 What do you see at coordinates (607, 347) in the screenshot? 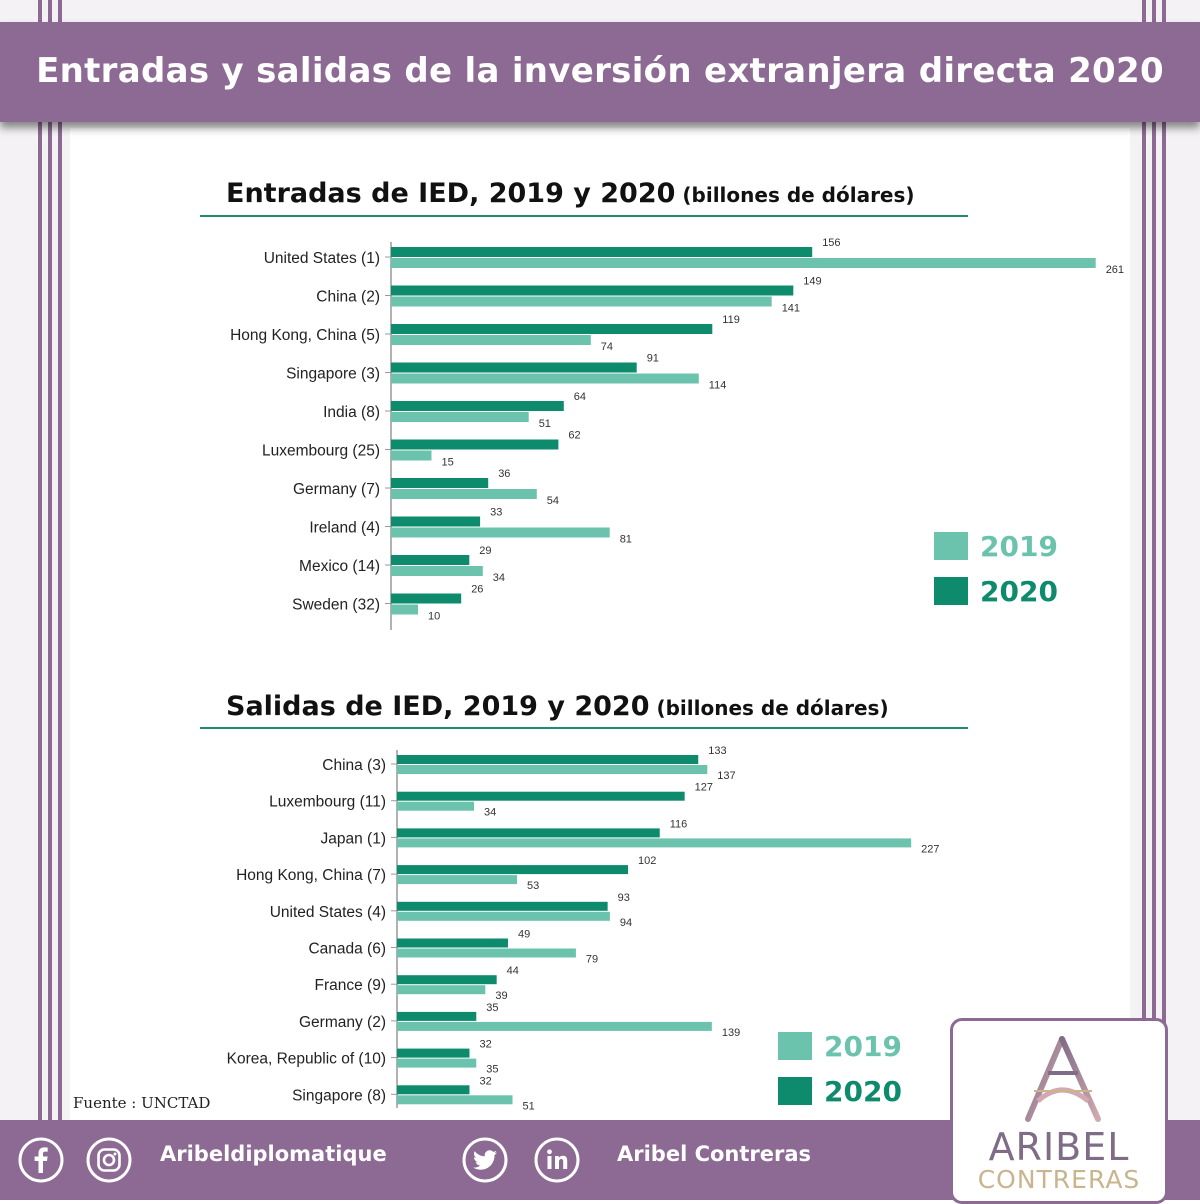
I see `value-label-2019: 74` at bounding box center [607, 347].